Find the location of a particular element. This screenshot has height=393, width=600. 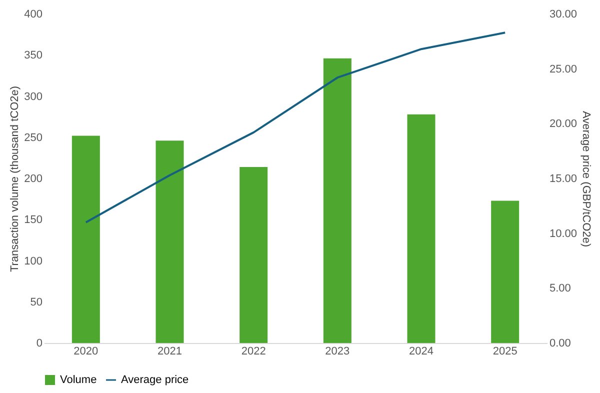

y-axis-title: Transaction volume (thousand tCO2e) is located at coordinates (15, 179).